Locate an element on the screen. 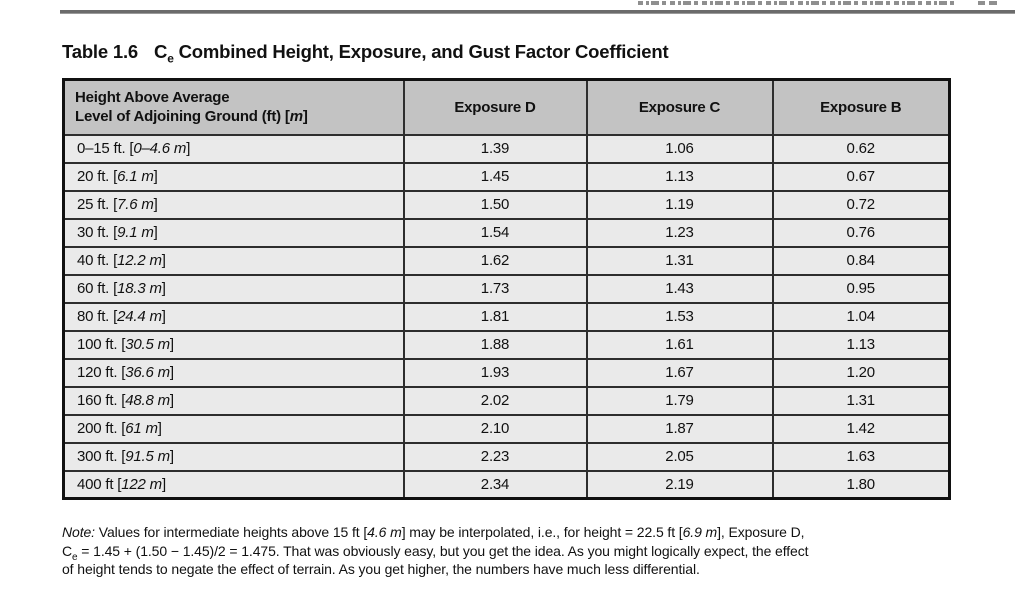 The width and height of the screenshot is (1024, 614). running-header-clipped-page-number is located at coordinates (987, 3).